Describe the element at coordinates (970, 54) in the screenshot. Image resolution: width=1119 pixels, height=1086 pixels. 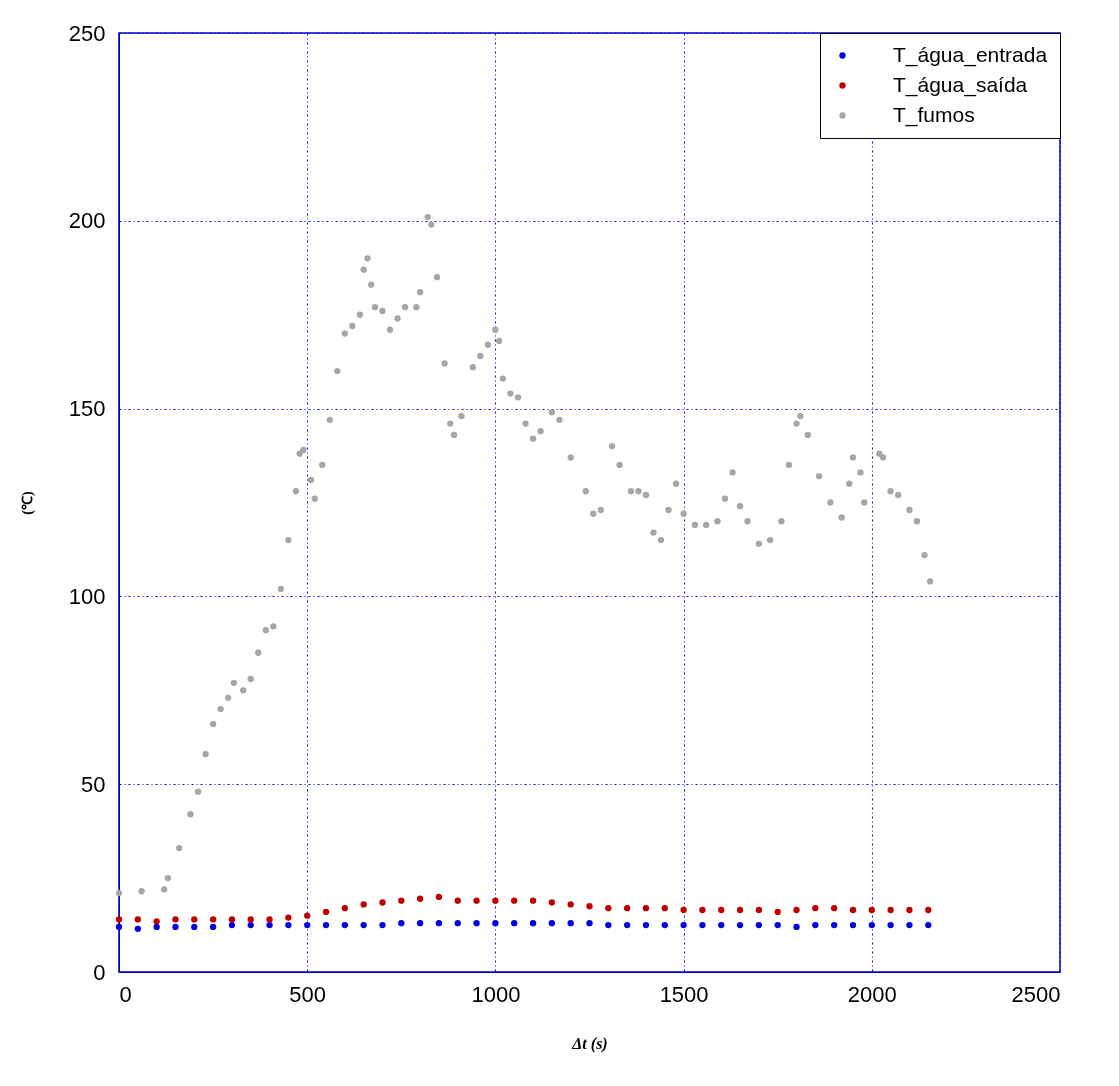
I see `legend-label: T_água_entrada` at that location.